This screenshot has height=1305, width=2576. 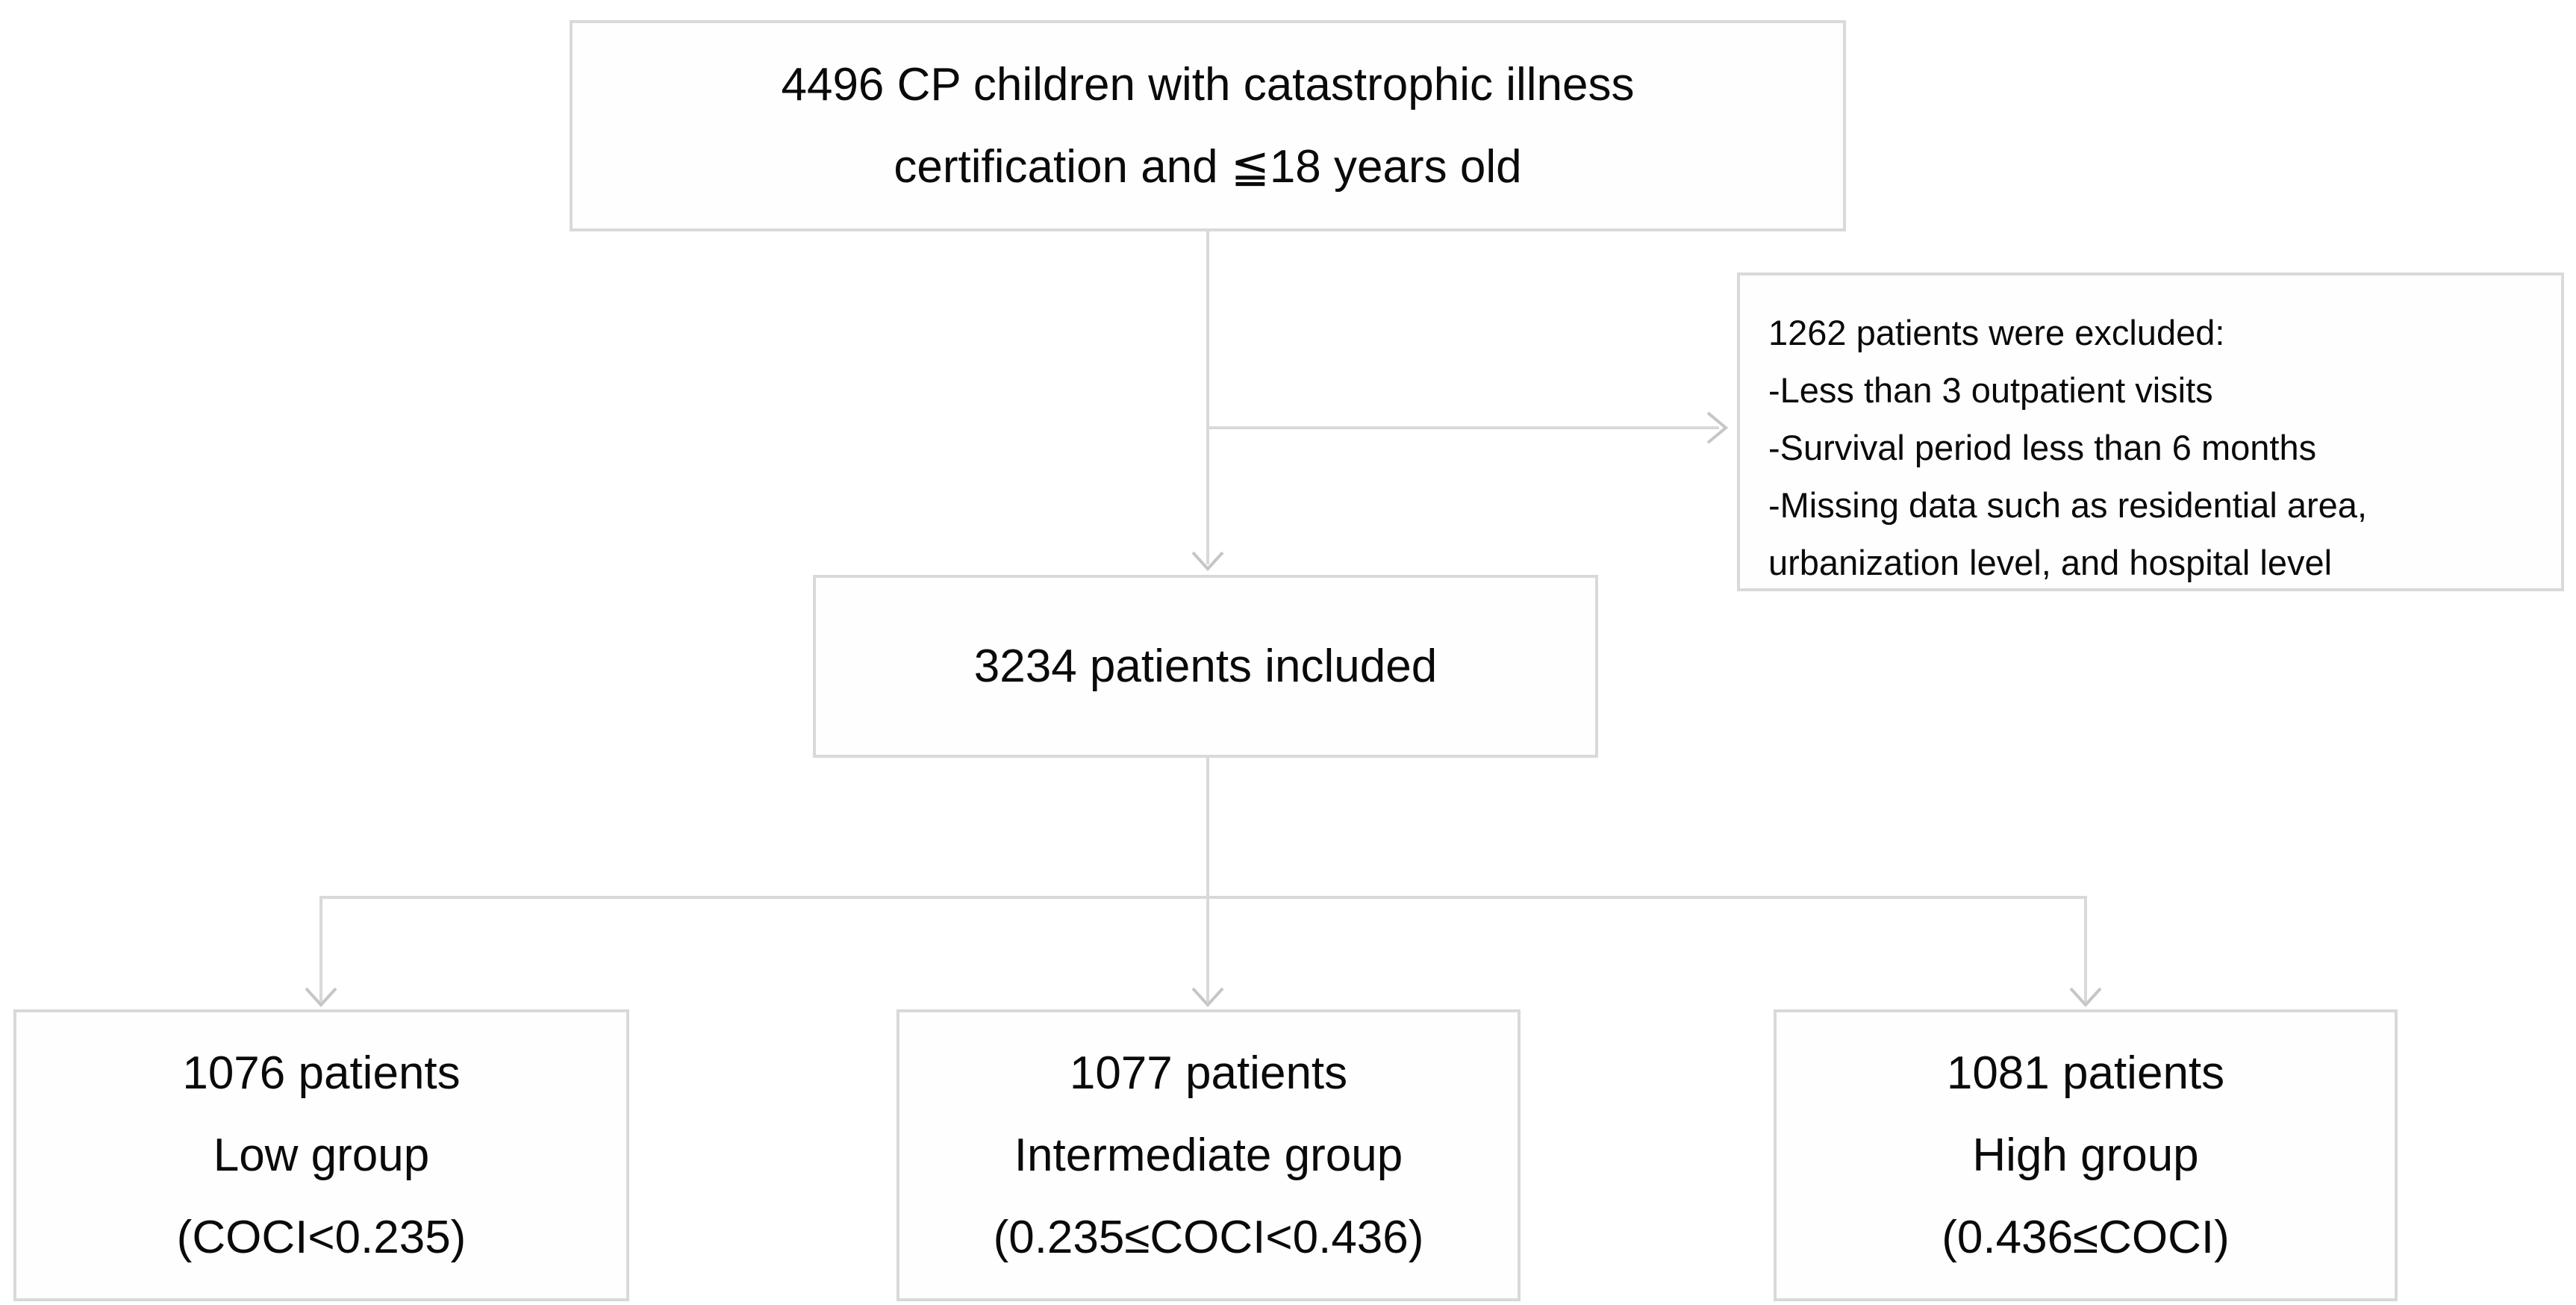 I want to click on high-group-count: 1081 patients, so click(x=2085, y=1073).